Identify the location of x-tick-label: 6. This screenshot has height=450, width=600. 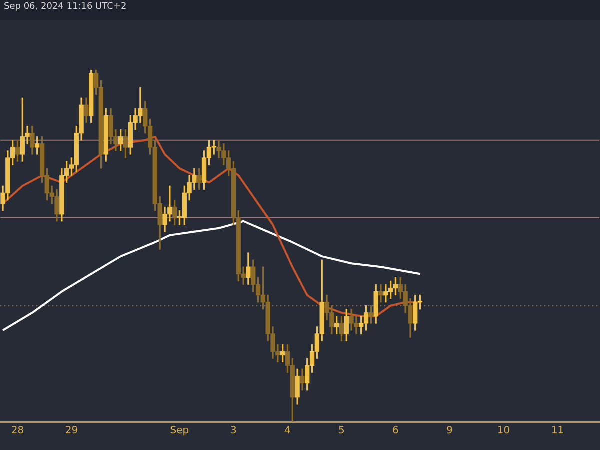
(395, 431).